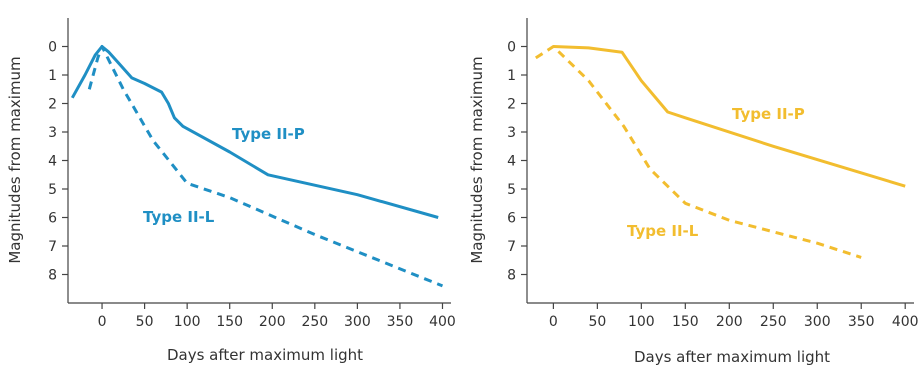  I want to click on right-x-tick-label: 0, so click(553, 322).